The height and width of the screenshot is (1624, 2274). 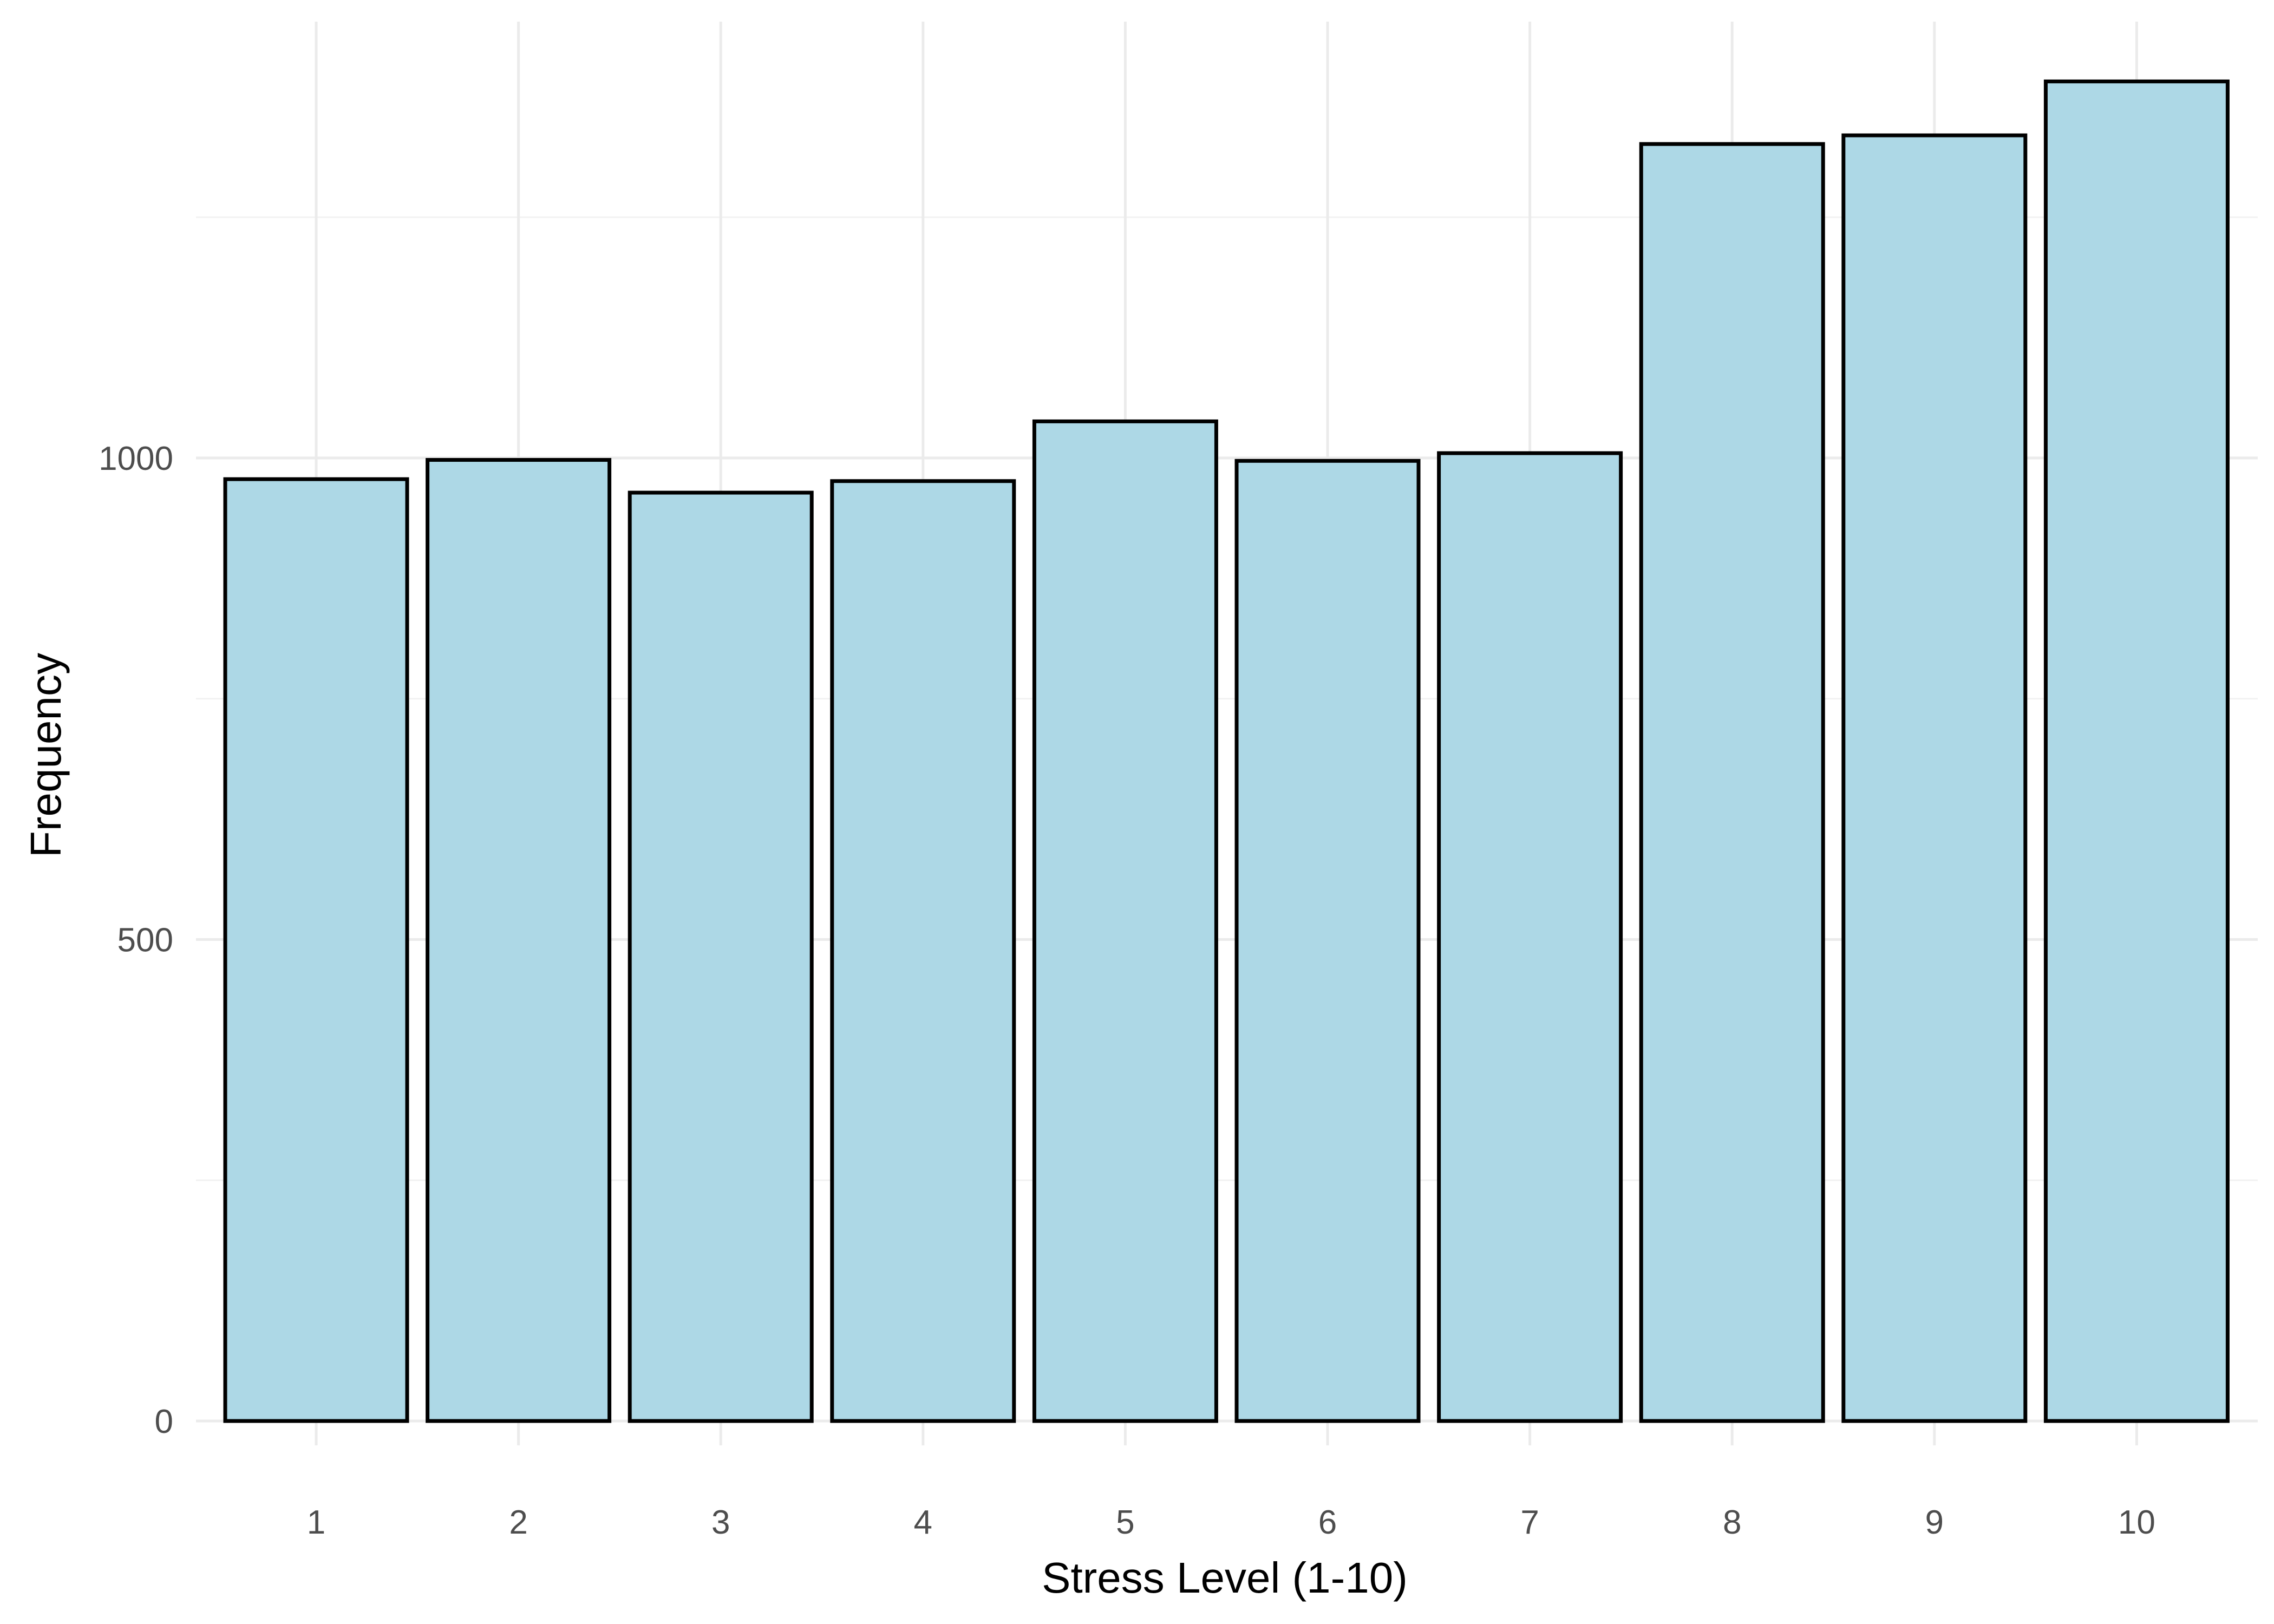 What do you see at coordinates (1327, 1522) in the screenshot?
I see `x-tick-label: 6` at bounding box center [1327, 1522].